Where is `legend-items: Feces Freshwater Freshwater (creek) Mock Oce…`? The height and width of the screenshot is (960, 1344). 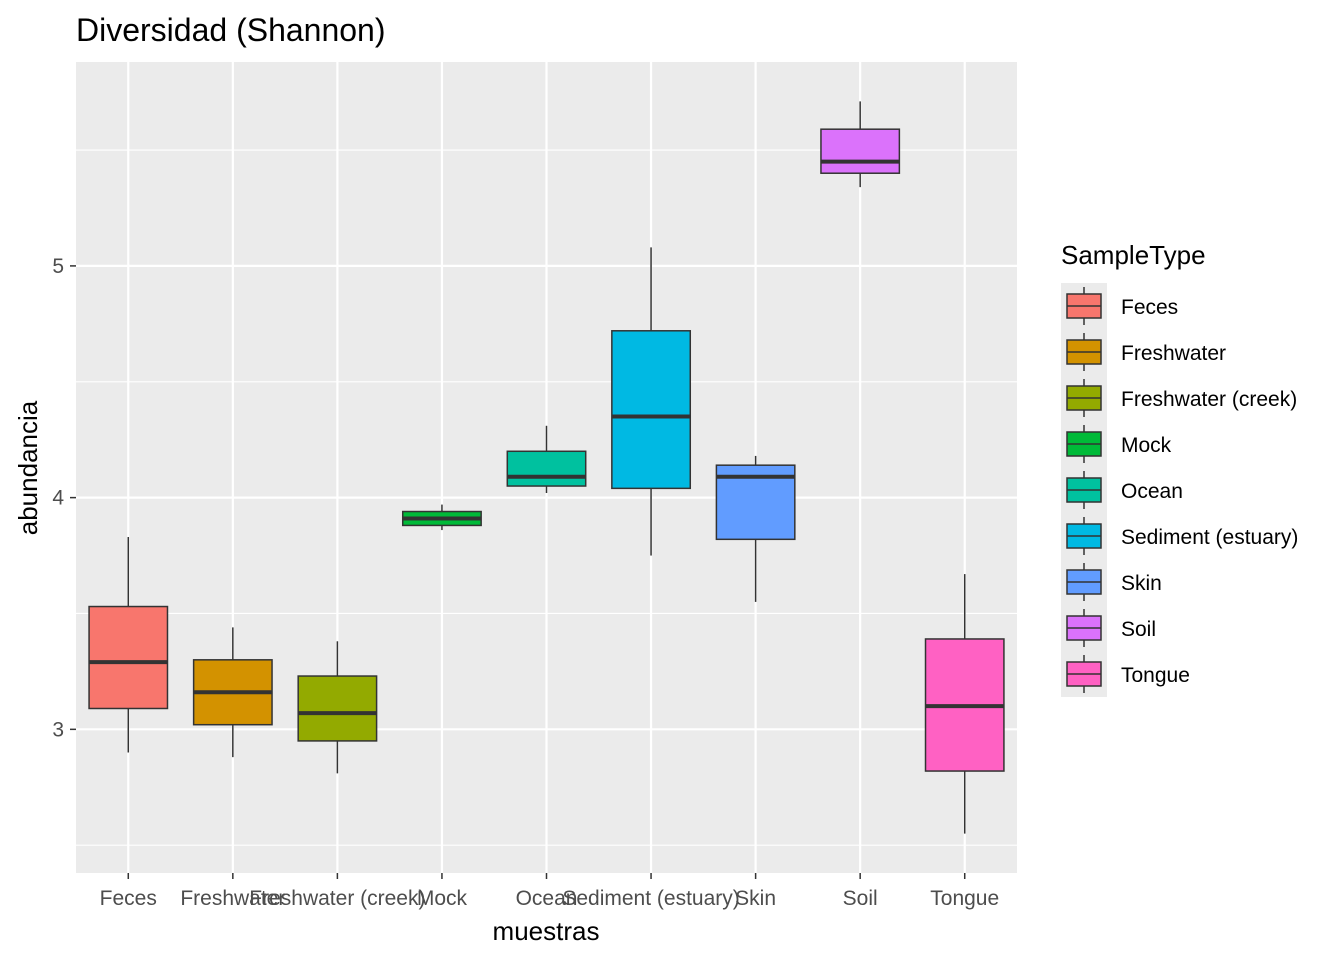 legend-items: Feces Freshwater Freshwater (creek) Mock Oce… is located at coordinates (1179, 490).